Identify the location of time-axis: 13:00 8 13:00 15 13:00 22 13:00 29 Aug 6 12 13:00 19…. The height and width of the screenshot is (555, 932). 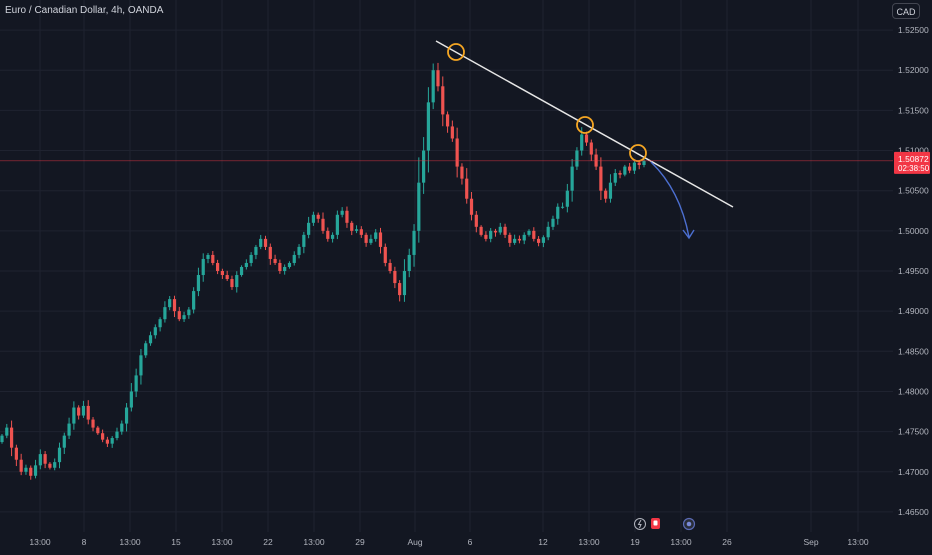
(449, 542).